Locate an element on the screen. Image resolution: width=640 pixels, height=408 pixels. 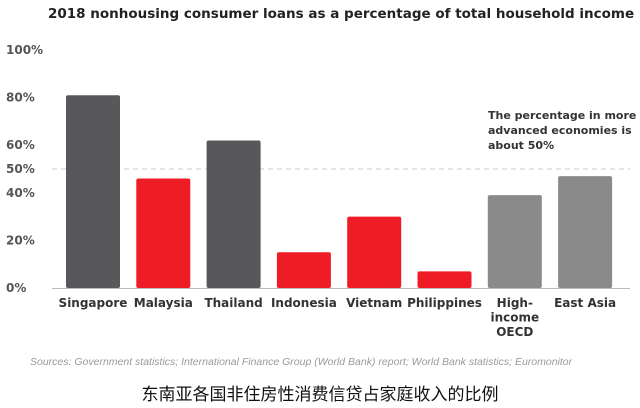
x-tick-label: Indonesia is located at coordinates (304, 303).